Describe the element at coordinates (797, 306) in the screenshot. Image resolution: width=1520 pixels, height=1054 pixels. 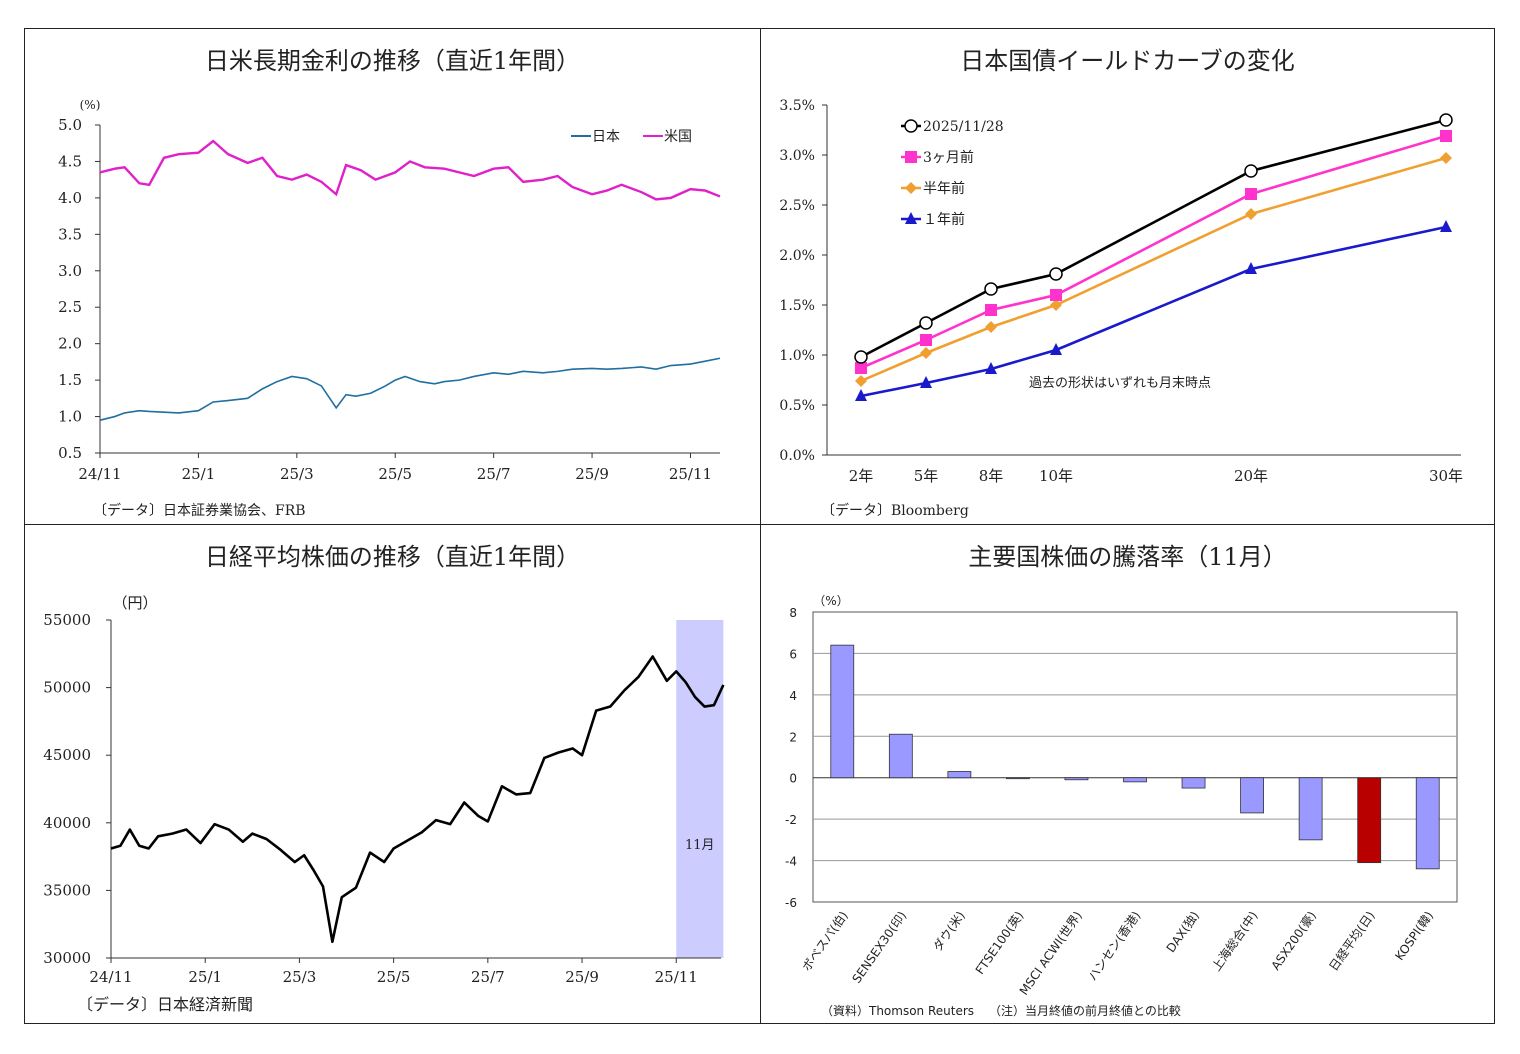
I see `y-tick-label: 1.5%` at that location.